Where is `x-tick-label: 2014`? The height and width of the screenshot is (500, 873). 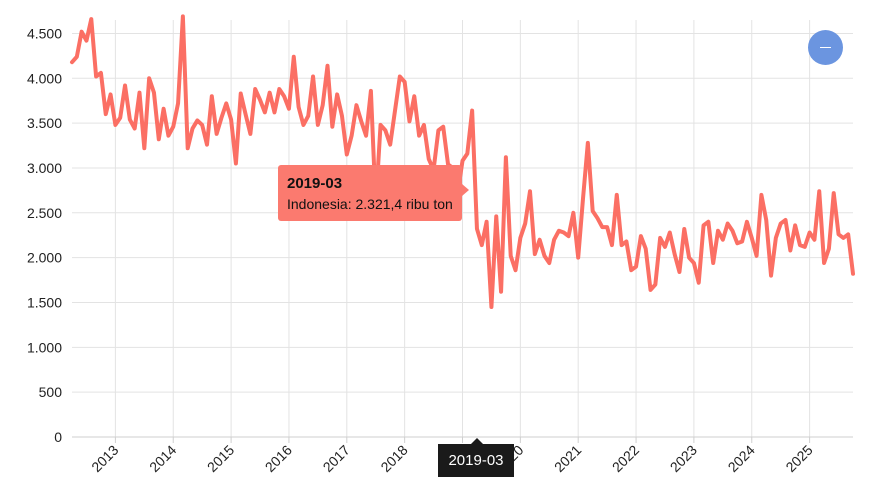
x-tick-label: 2014 is located at coordinates (162, 458).